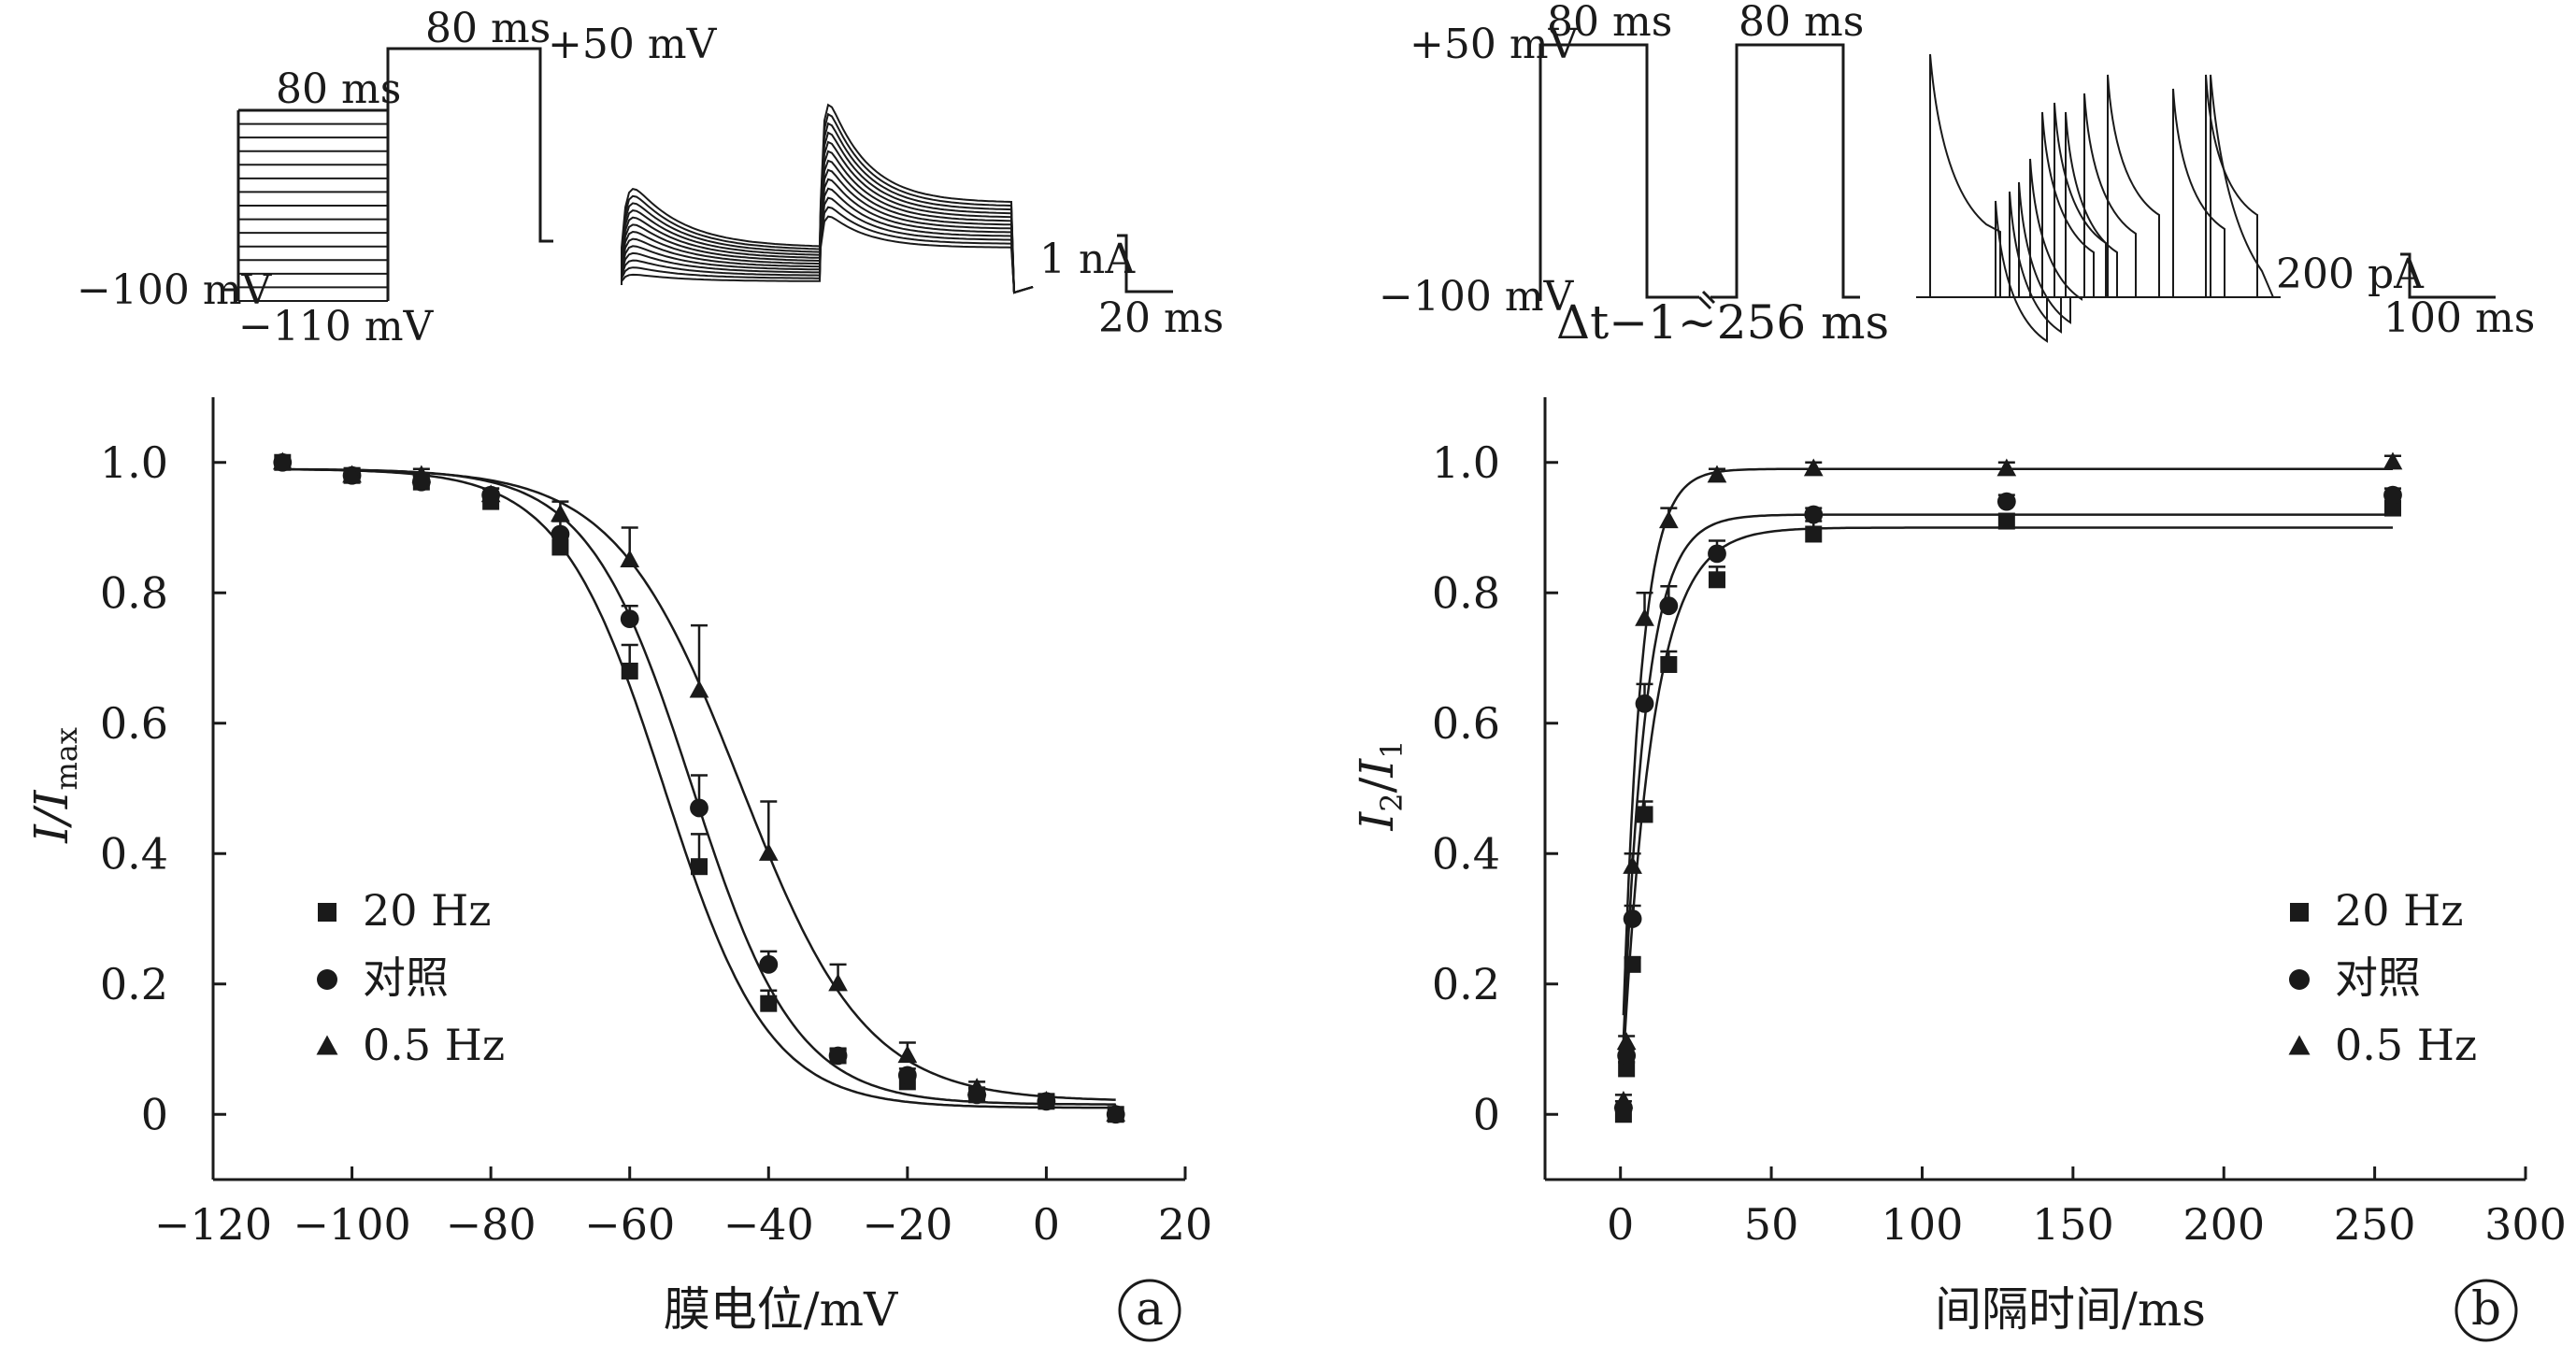  Describe the element at coordinates (2375, 1224) in the screenshot. I see `x-tick-label: 250` at that location.